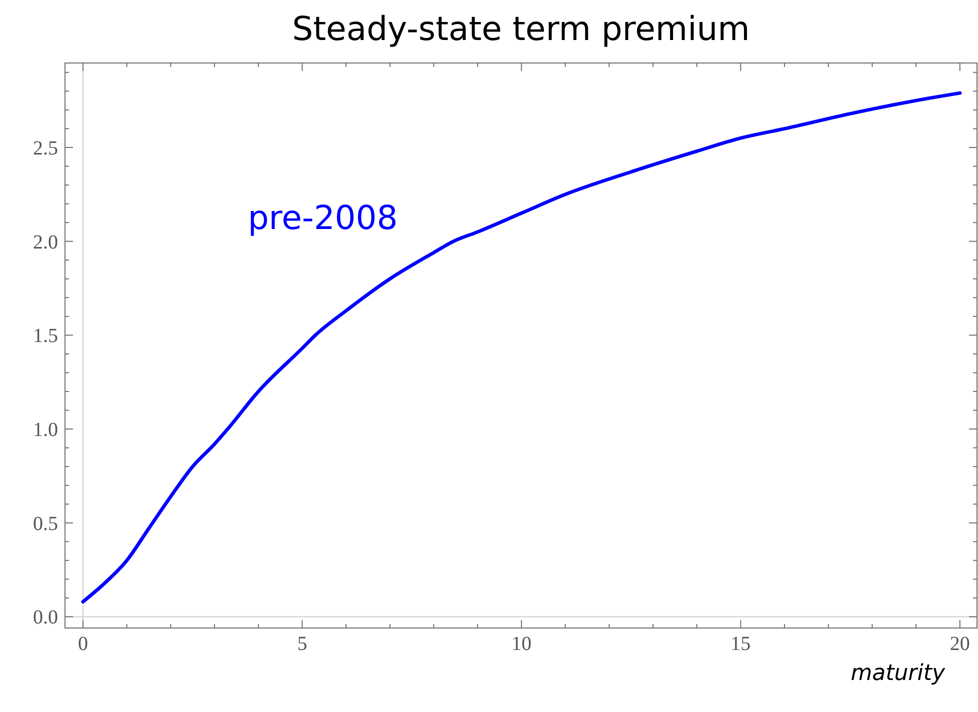  What do you see at coordinates (521, 644) in the screenshot?
I see `x-tick-label: 10` at bounding box center [521, 644].